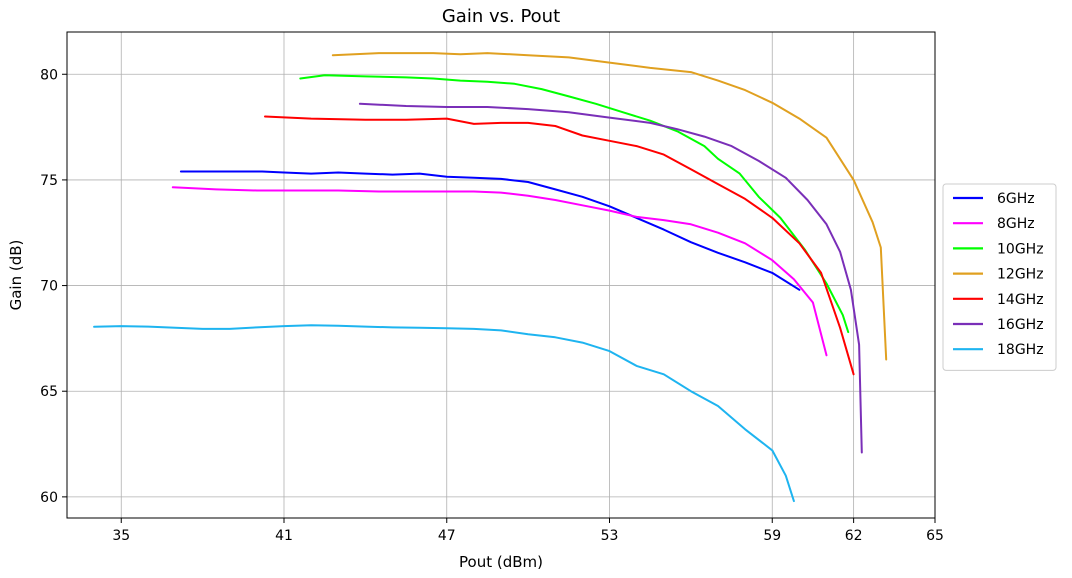  What do you see at coordinates (1020, 275) in the screenshot?
I see `legend-label-12ghz: 12GHz` at bounding box center [1020, 275].